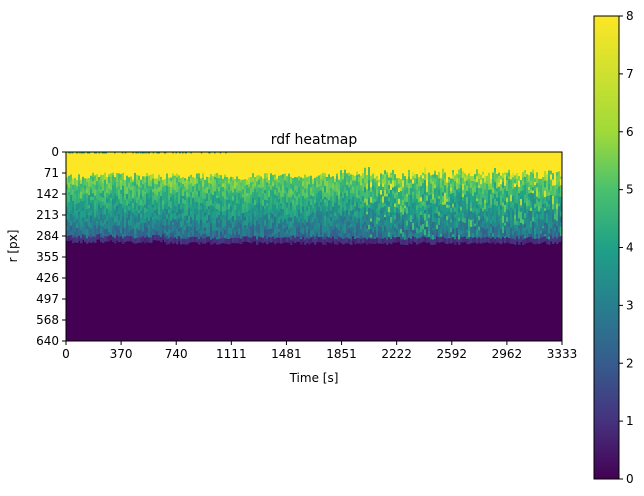 The image size is (644, 496). I want to click on x-tick-label: 0, so click(66, 354).